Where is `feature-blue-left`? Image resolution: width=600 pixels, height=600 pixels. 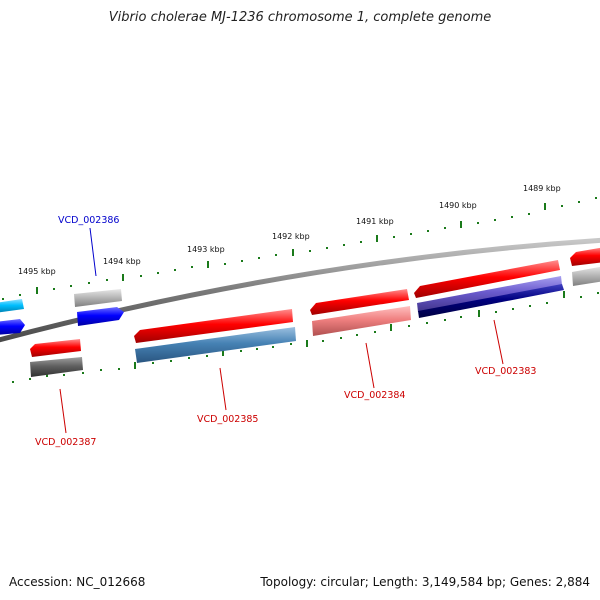 feature-blue-left is located at coordinates (12, 327).